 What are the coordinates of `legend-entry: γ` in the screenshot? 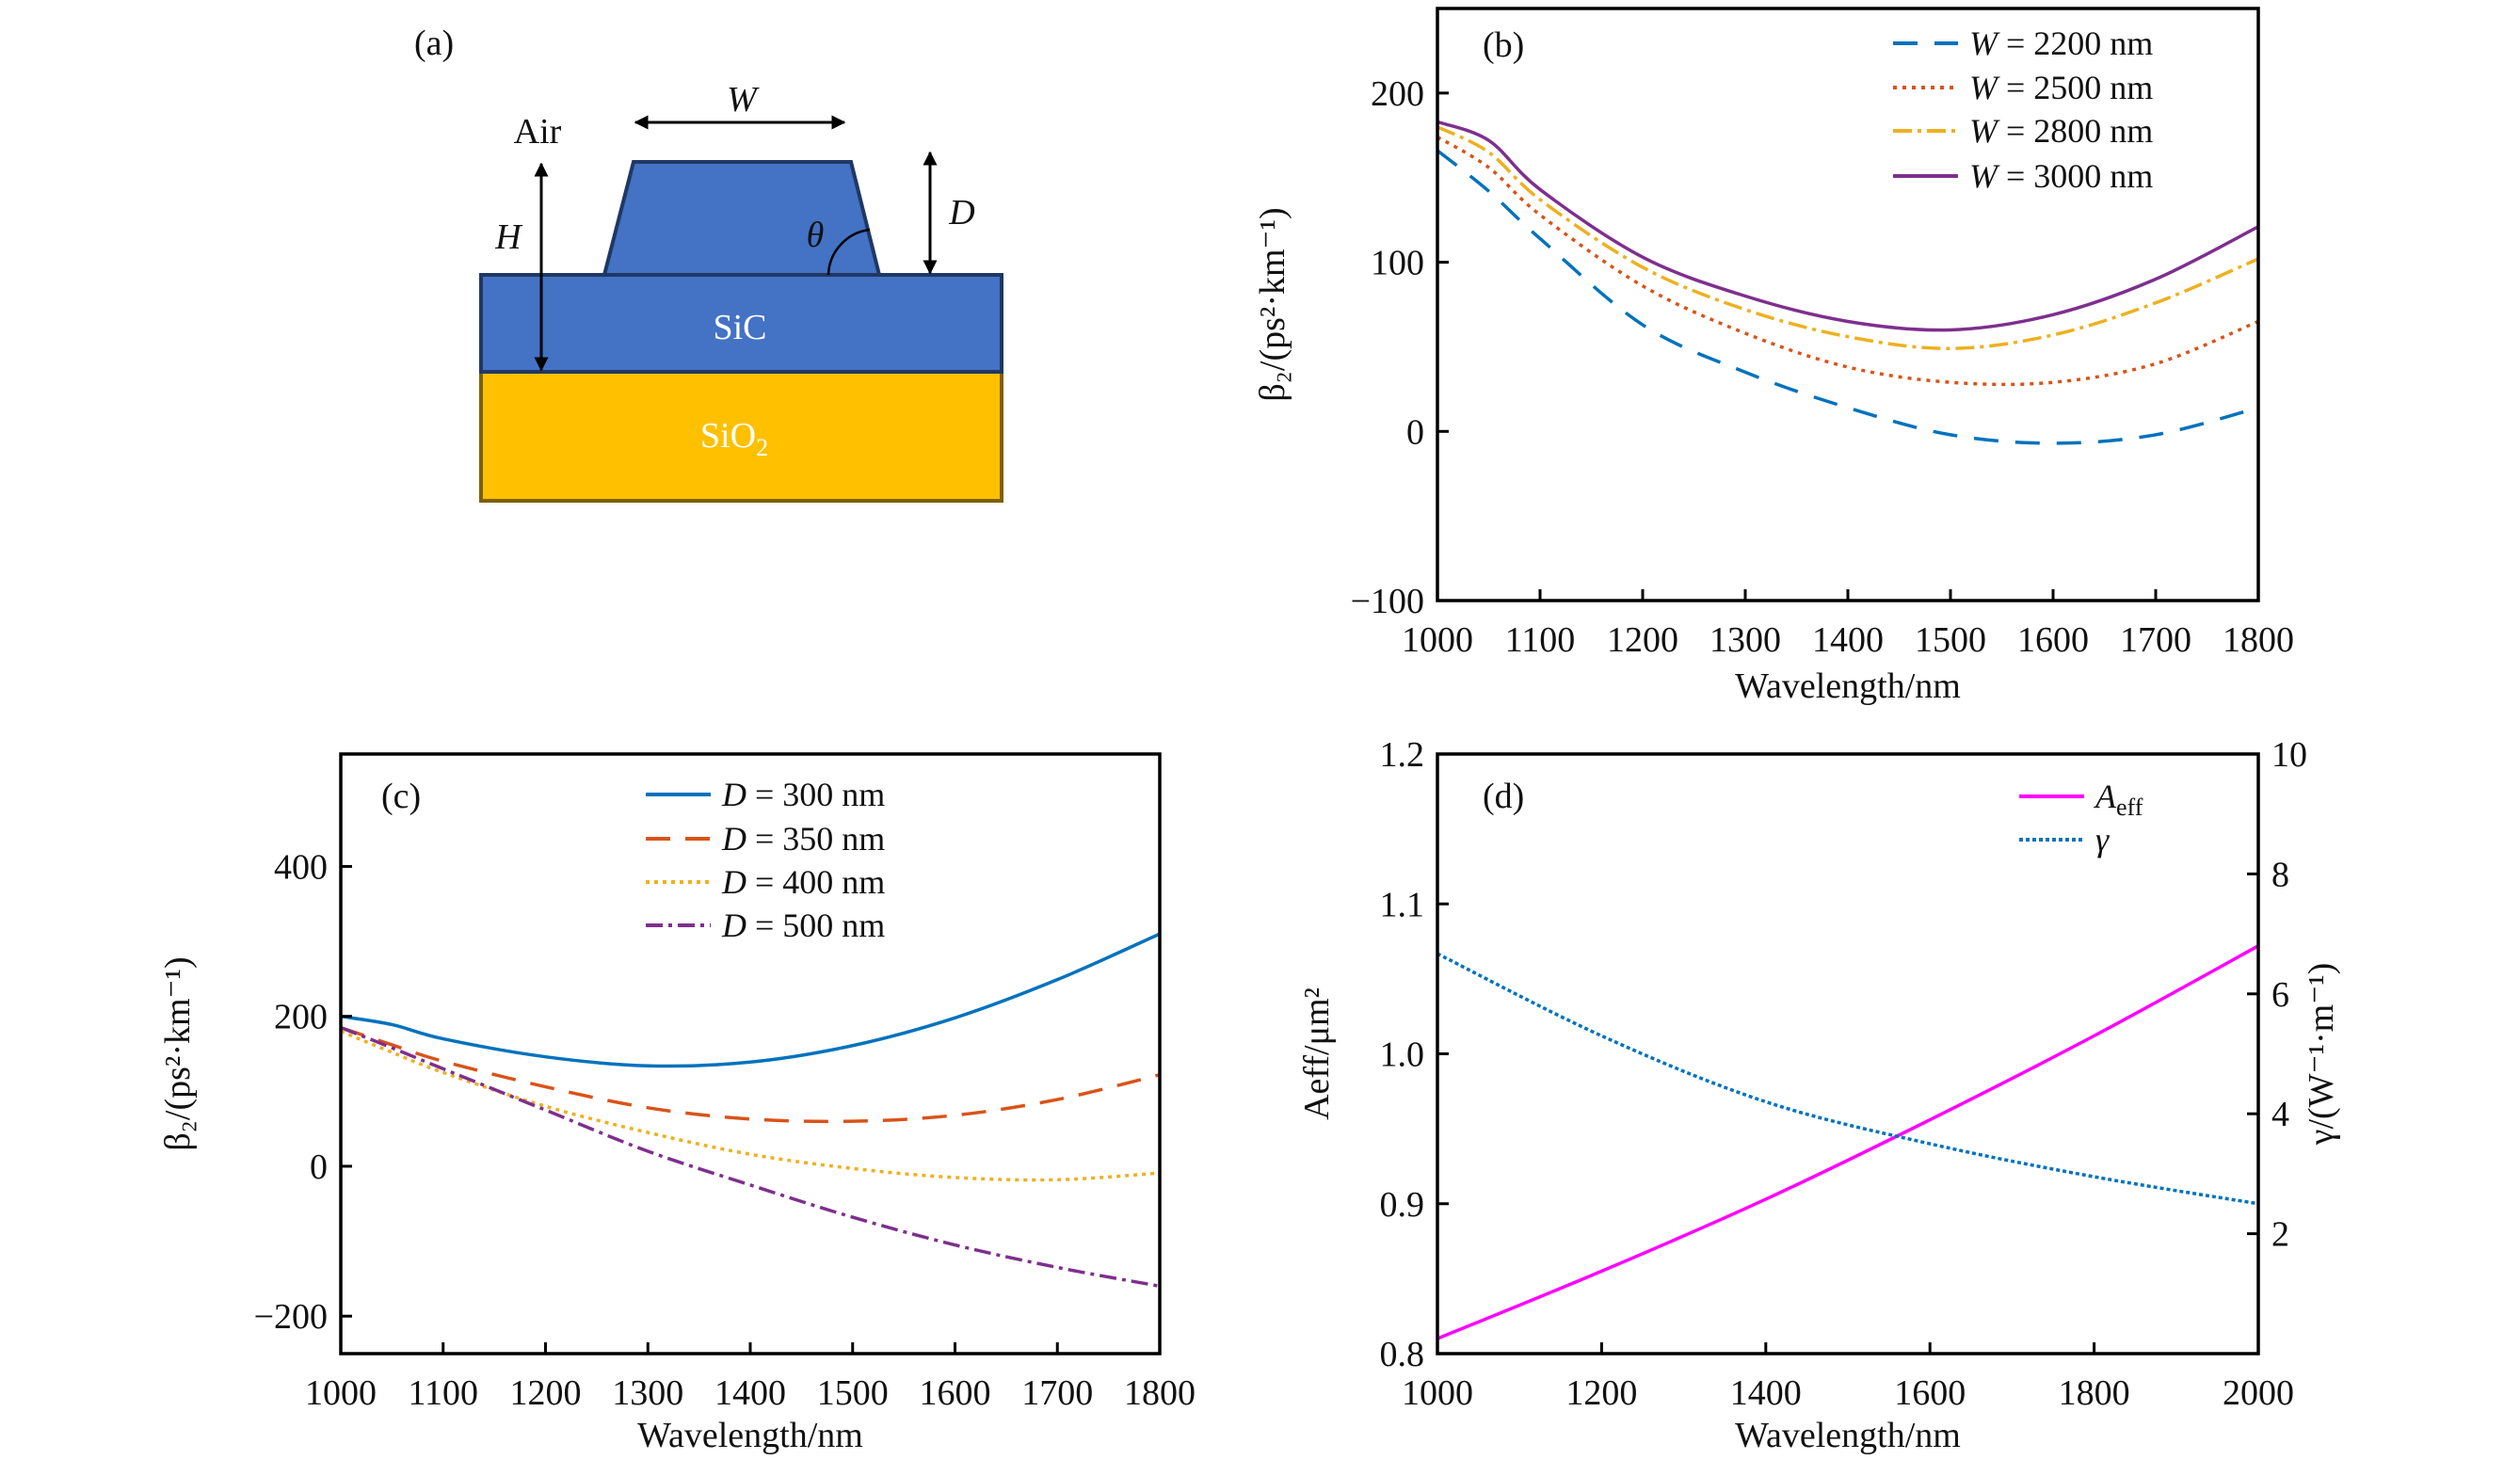 It's located at (2102, 839).